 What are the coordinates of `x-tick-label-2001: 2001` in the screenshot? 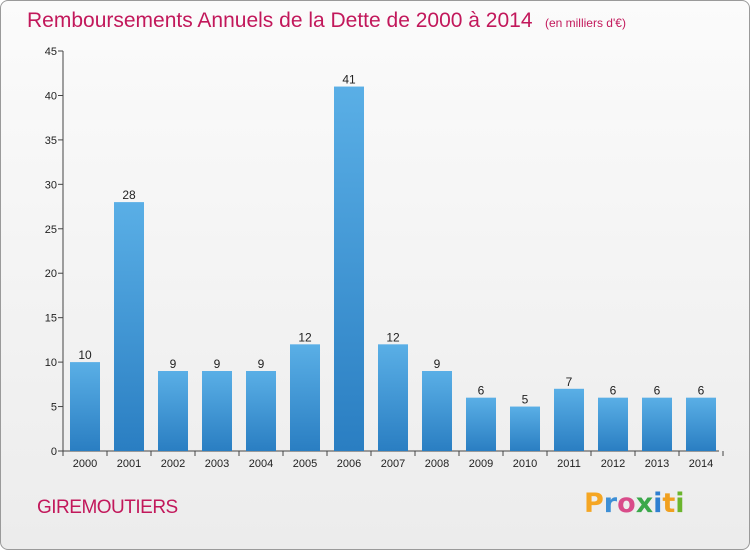 It's located at (129, 464).